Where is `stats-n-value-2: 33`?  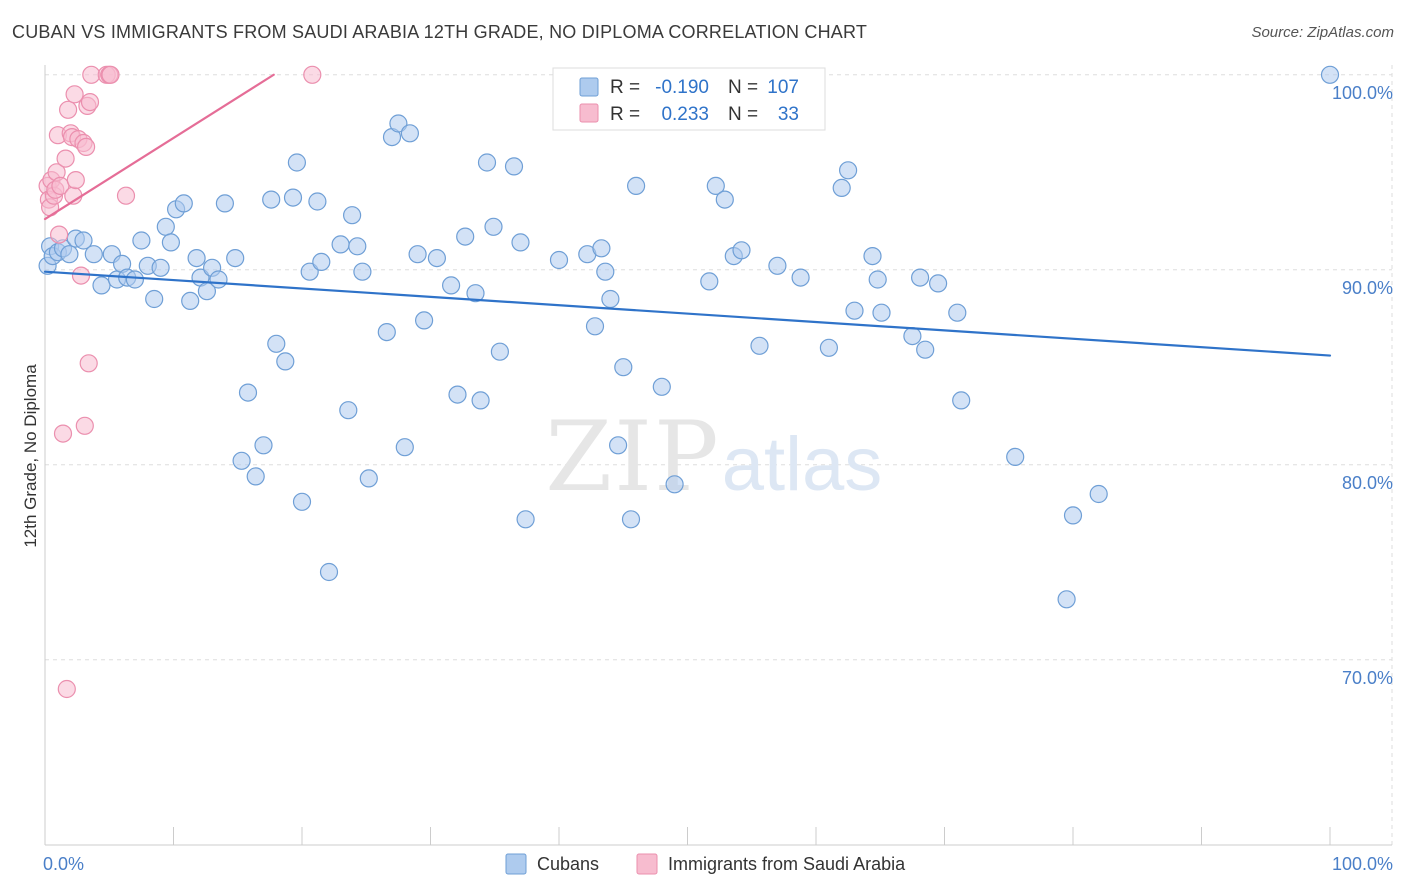 stats-n-value-2: 33 is located at coordinates (788, 114).